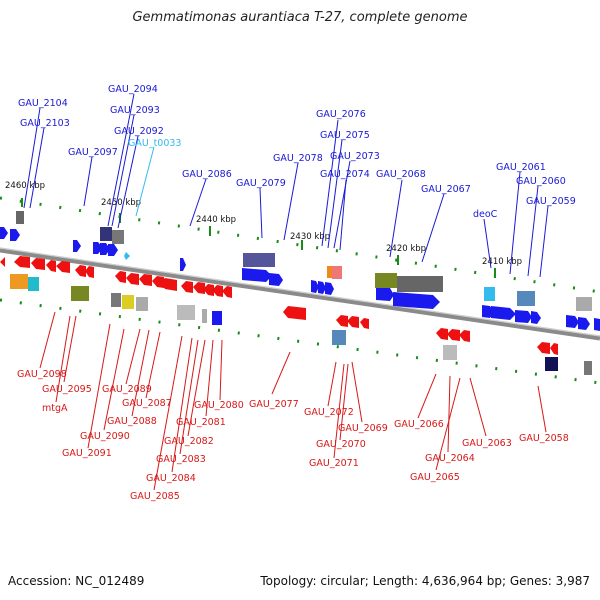  What do you see at coordinates (274, 404) in the screenshot?
I see `gene-label-reverse: GAU_2077` at bounding box center [274, 404].